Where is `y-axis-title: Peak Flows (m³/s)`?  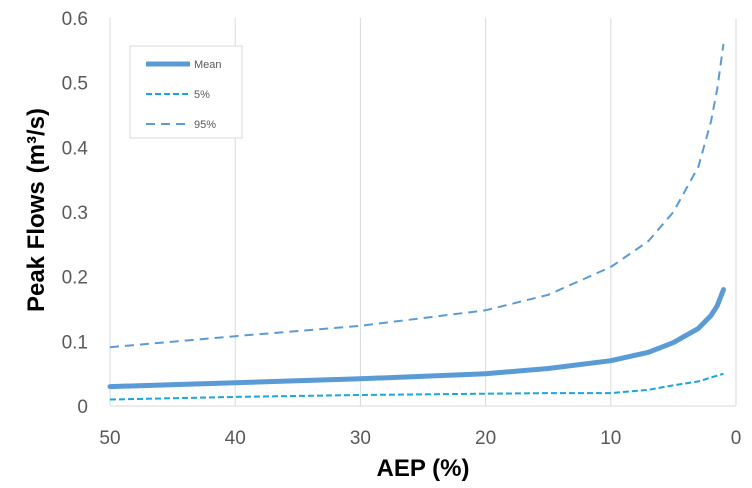 y-axis-title: Peak Flows (m³/s) is located at coordinates (36, 210).